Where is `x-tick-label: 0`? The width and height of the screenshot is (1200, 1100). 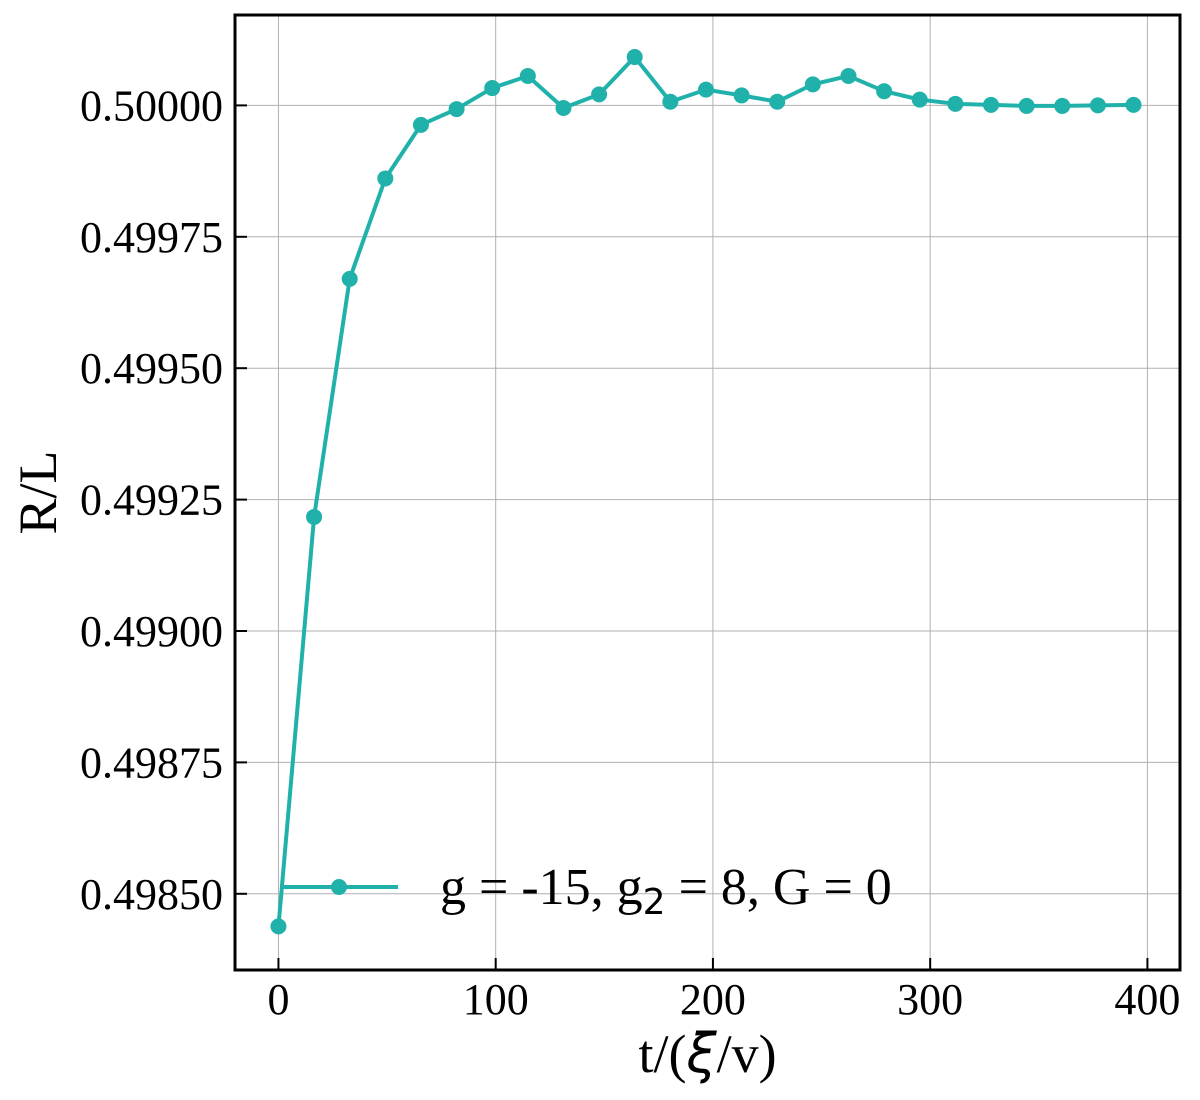 x-tick-label: 0 is located at coordinates (278, 999).